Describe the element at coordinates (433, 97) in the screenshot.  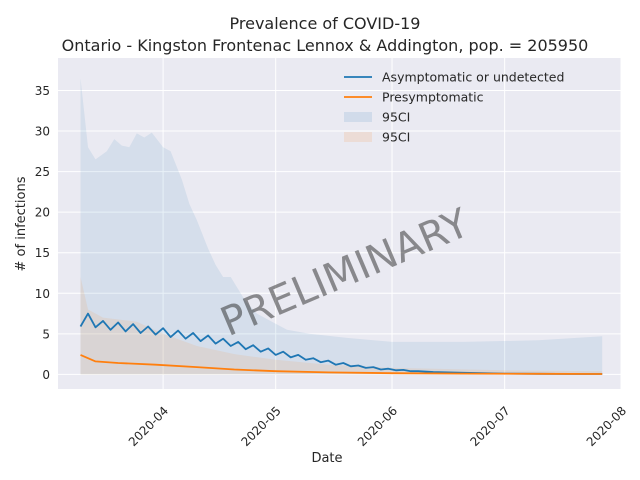
I see `legend-label: Presymptomatic` at that location.